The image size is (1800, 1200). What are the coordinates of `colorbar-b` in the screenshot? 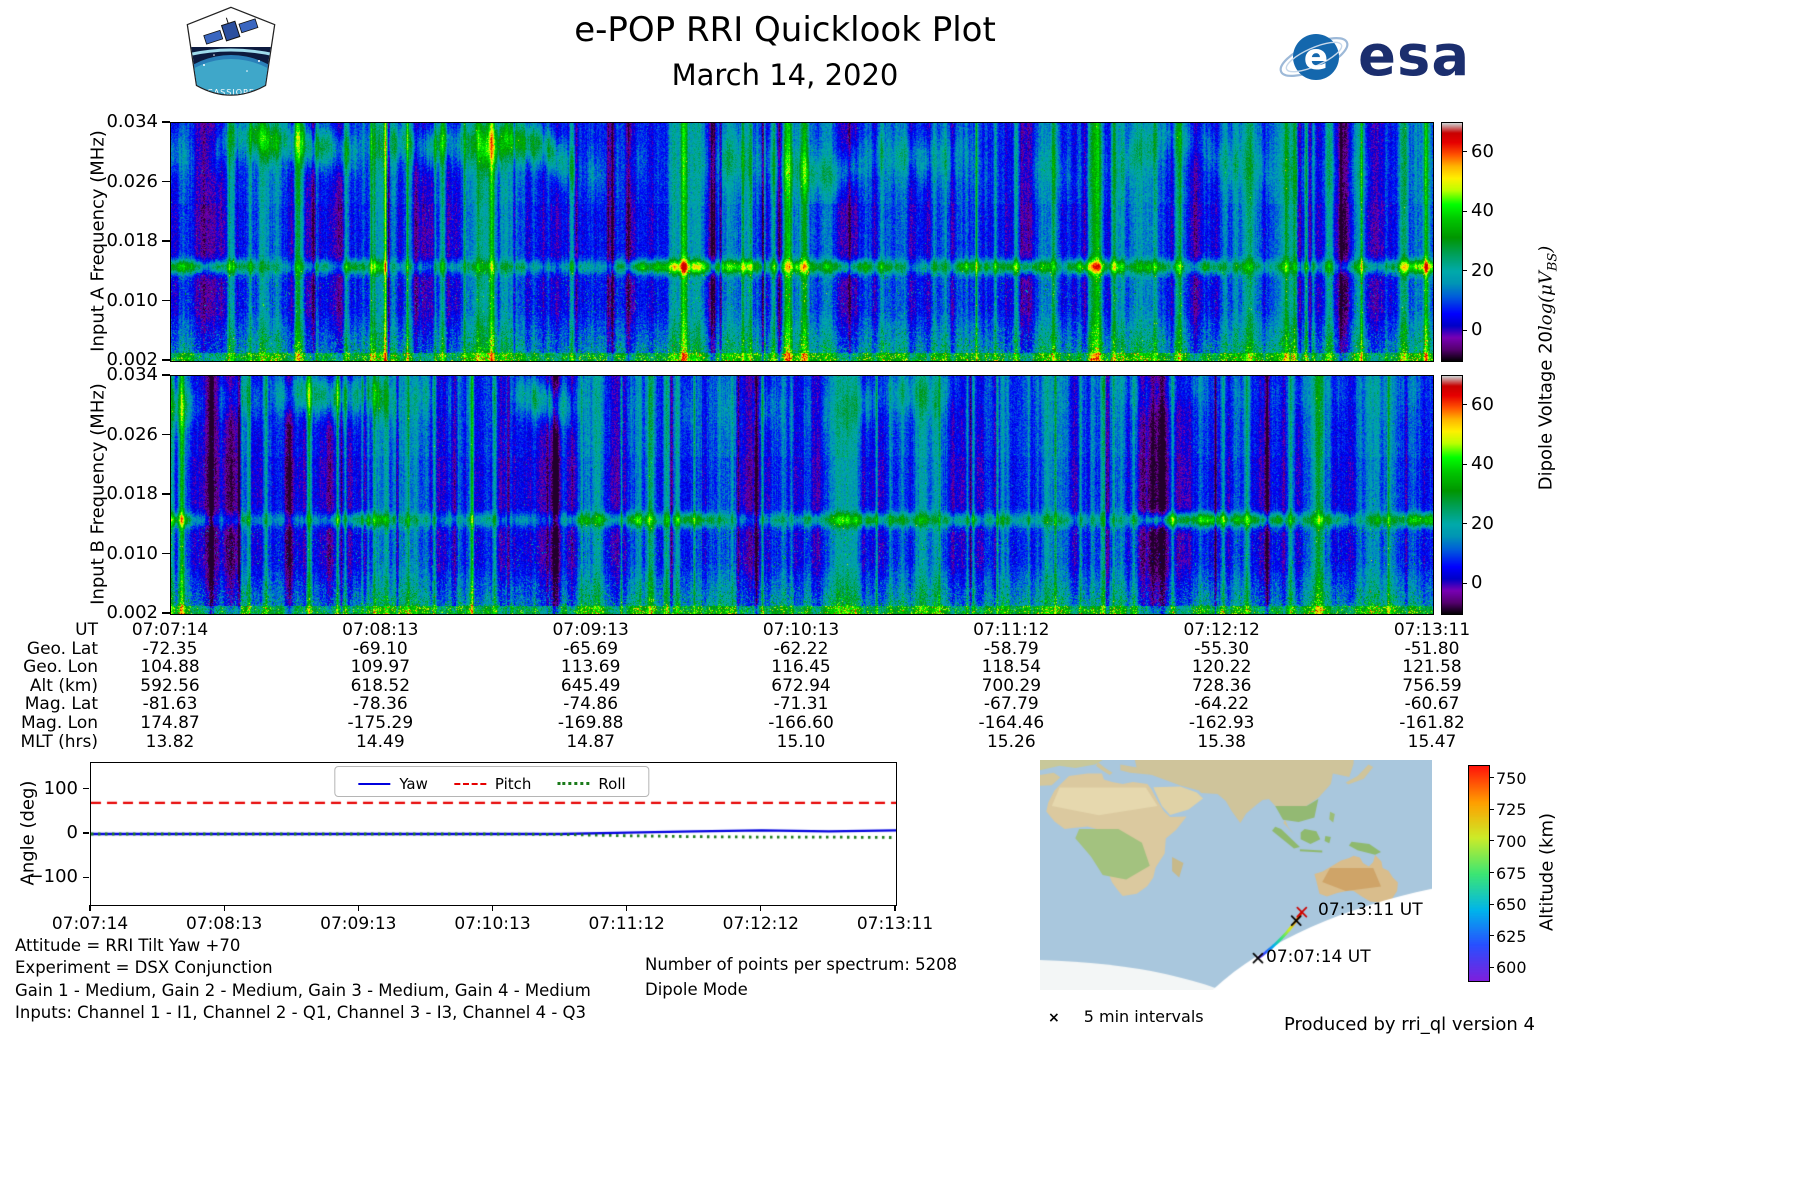 It's located at (1452, 495).